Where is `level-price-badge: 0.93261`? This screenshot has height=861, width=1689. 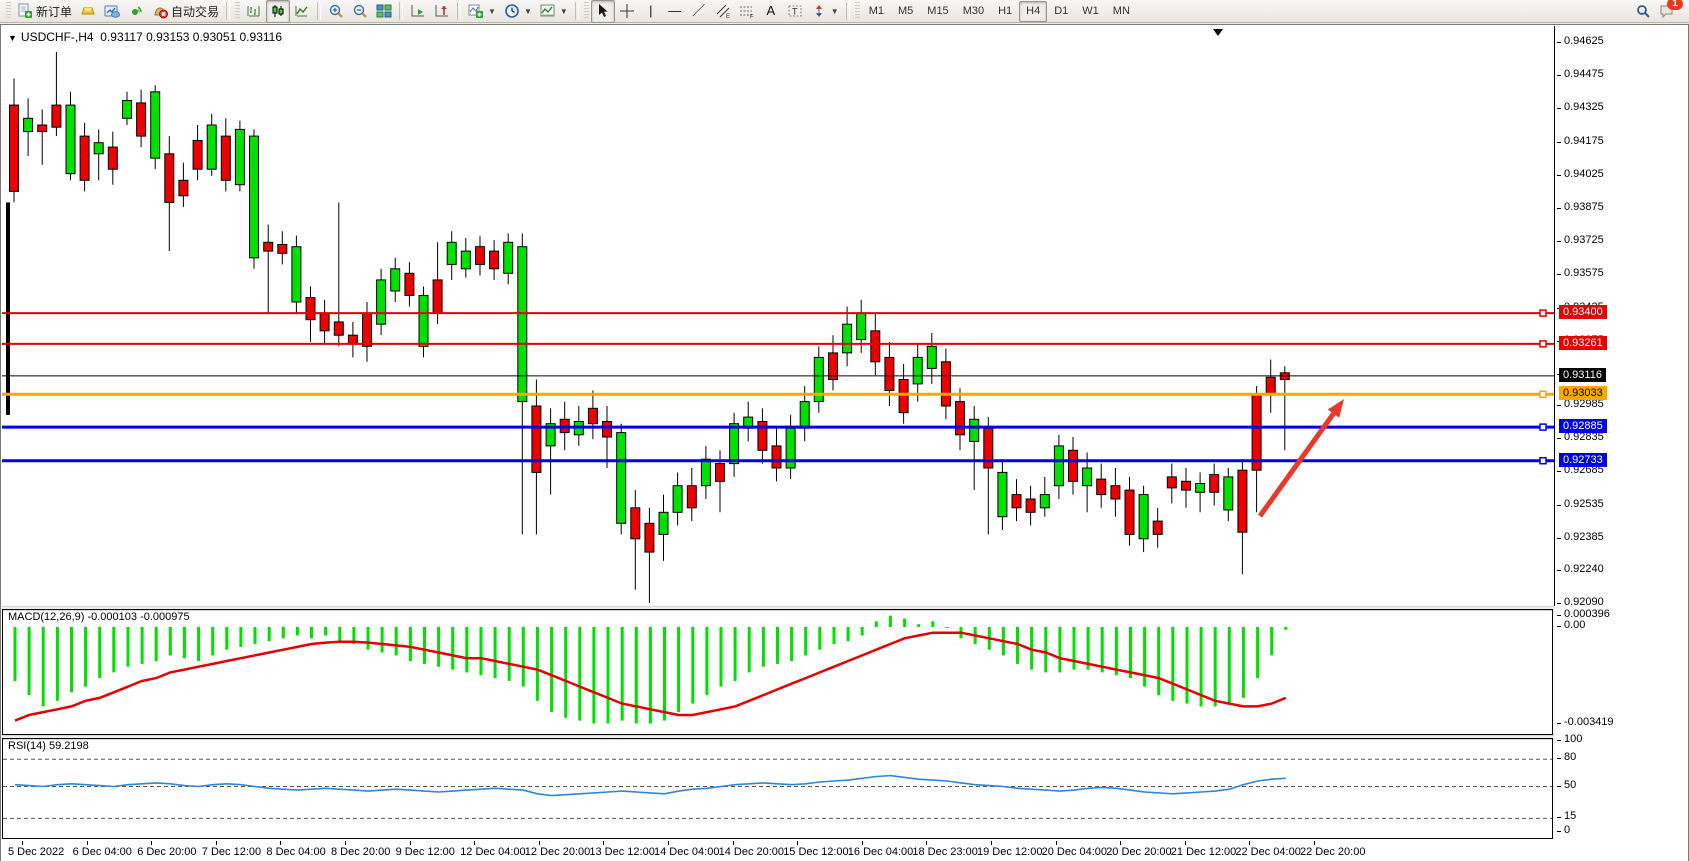
level-price-badge: 0.93261 is located at coordinates (1583, 342).